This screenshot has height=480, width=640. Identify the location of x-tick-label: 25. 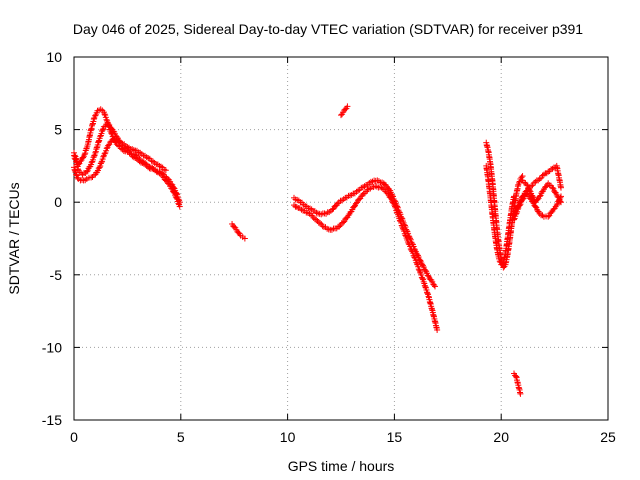
(608, 437).